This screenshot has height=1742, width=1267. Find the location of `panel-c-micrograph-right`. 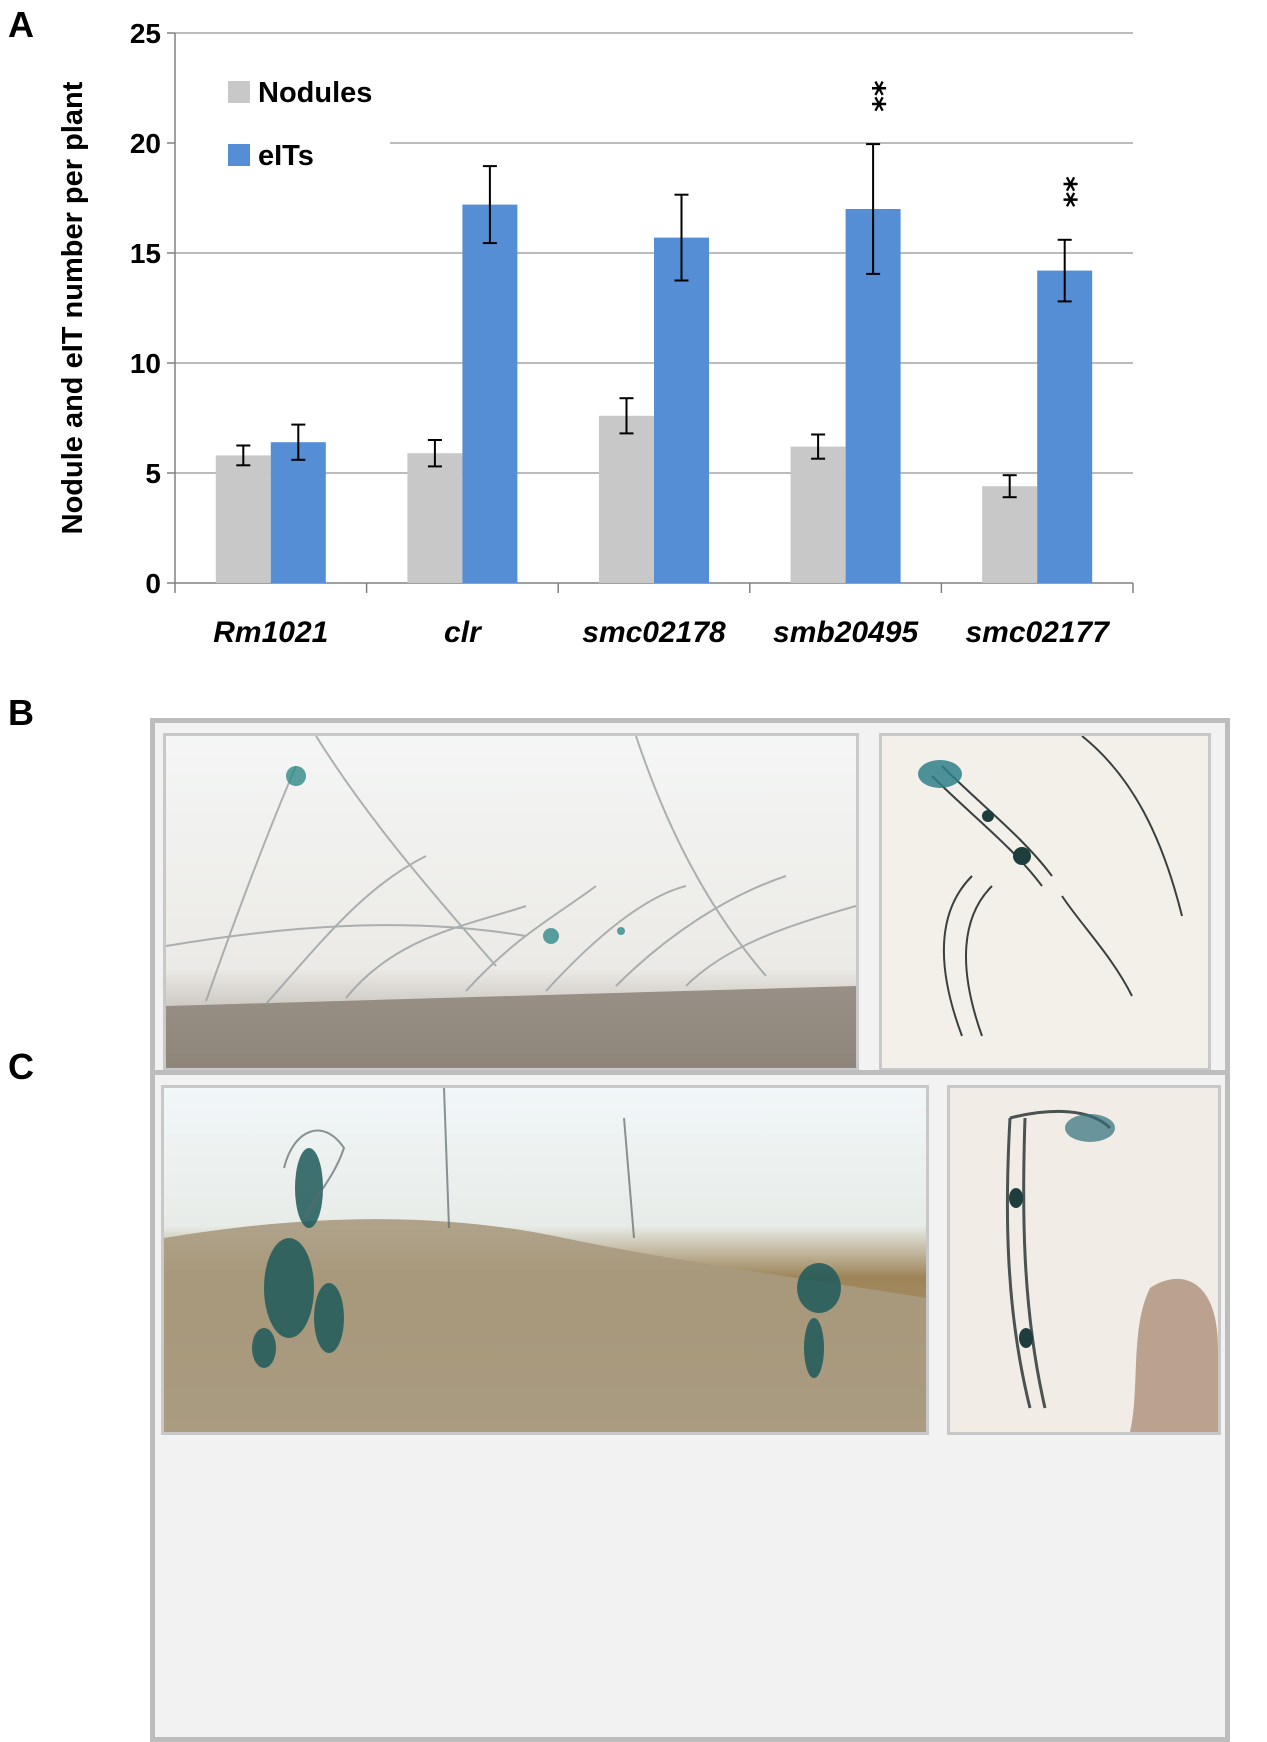

panel-c-micrograph-right is located at coordinates (1084, 1260).